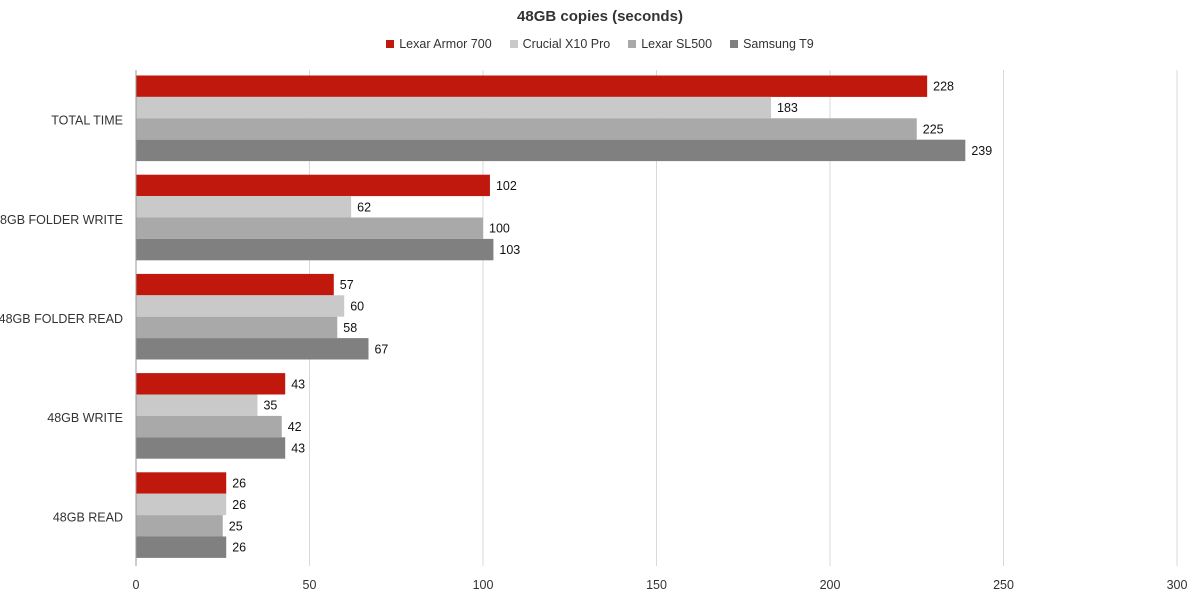 Image resolution: width=1200 pixels, height=599 pixels. What do you see at coordinates (600, 16) in the screenshot?
I see `chart-title: 48GB copies (seconds)` at bounding box center [600, 16].